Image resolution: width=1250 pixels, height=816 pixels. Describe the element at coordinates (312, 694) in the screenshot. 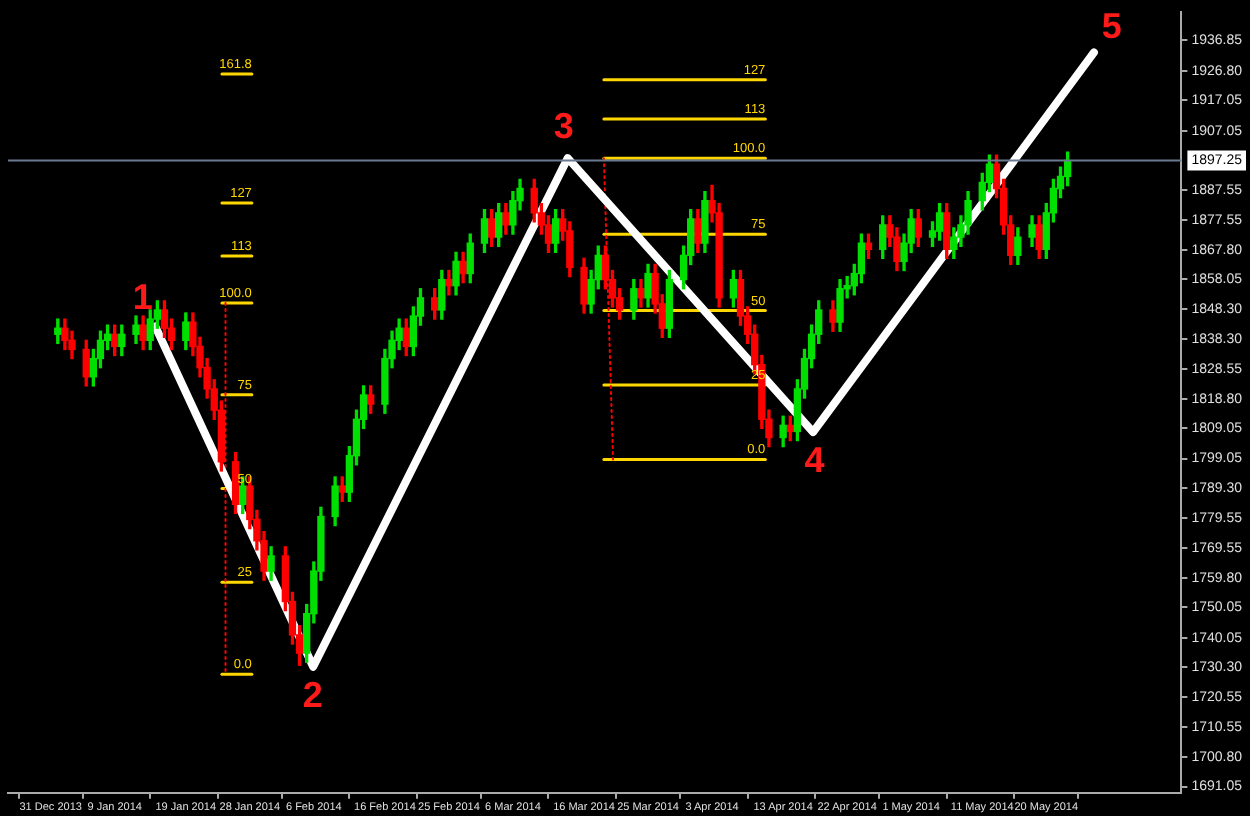

I see `annotation: 2` at that location.